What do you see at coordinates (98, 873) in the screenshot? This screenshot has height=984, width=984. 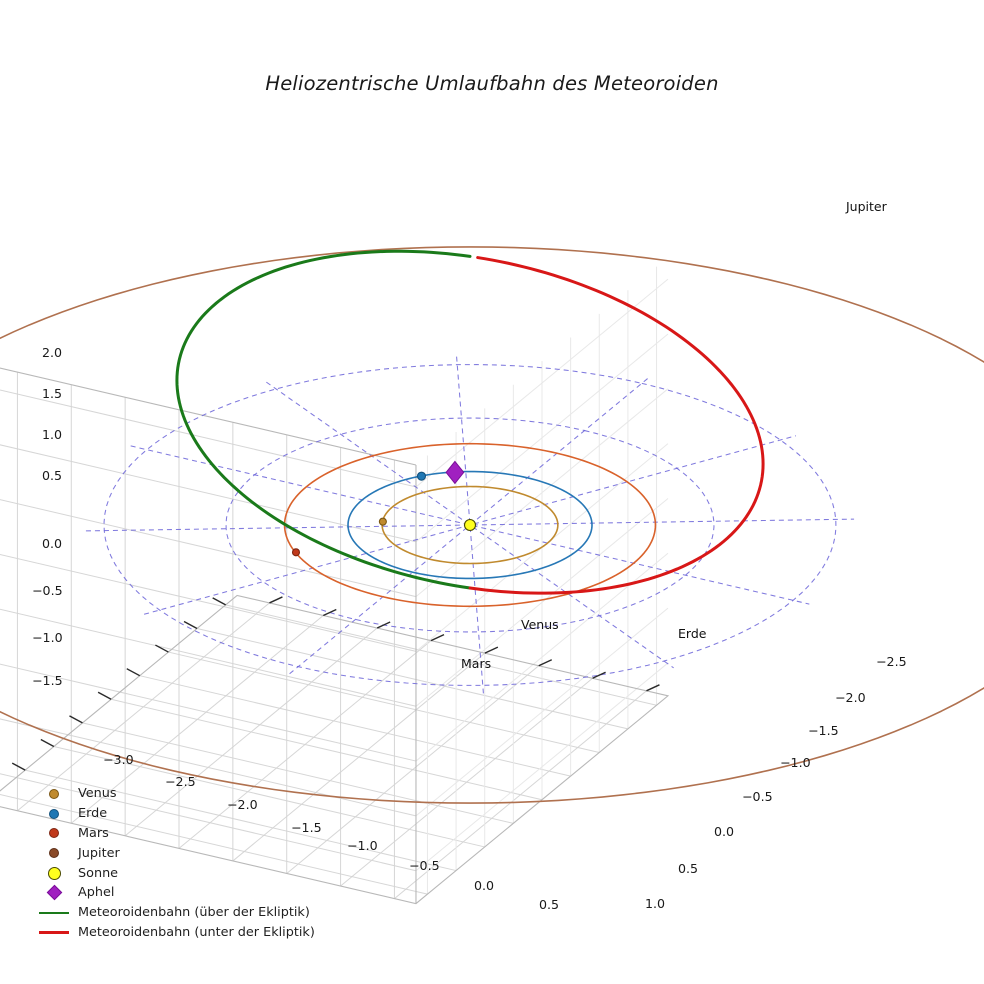 I see `legend-item-label: Sonne` at bounding box center [98, 873].